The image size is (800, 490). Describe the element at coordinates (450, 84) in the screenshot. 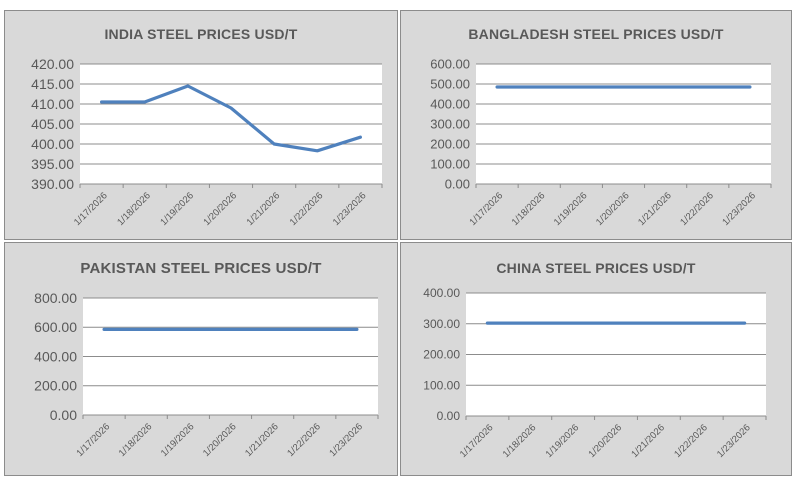

I see `y-tick-label: 500.00` at that location.